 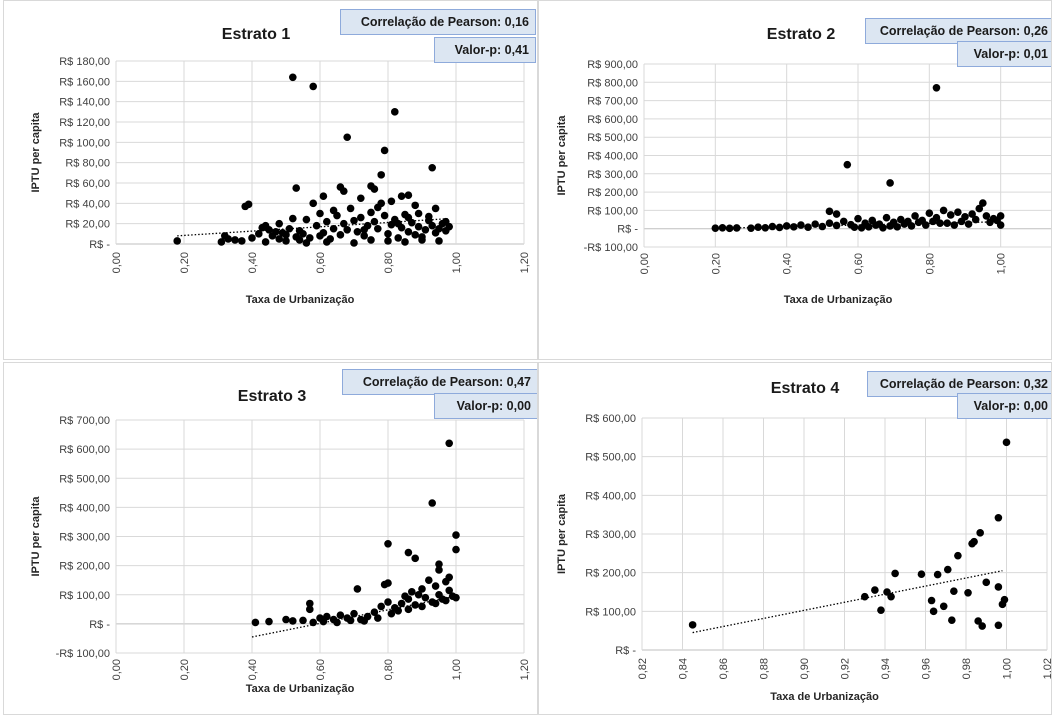 What do you see at coordinates (87, 164) in the screenshot?
I see `y-tick-label: R$ 80,00` at bounding box center [87, 164].